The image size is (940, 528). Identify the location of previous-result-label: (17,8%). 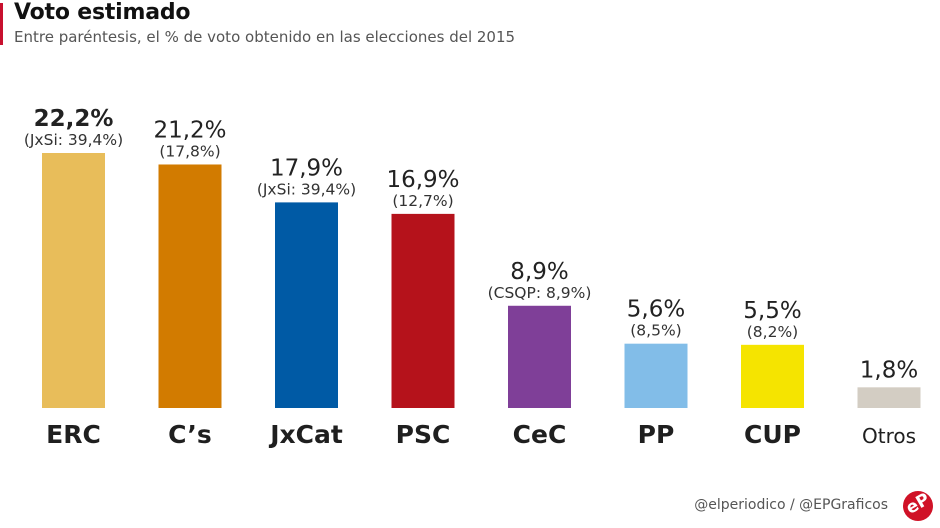
(189, 151).